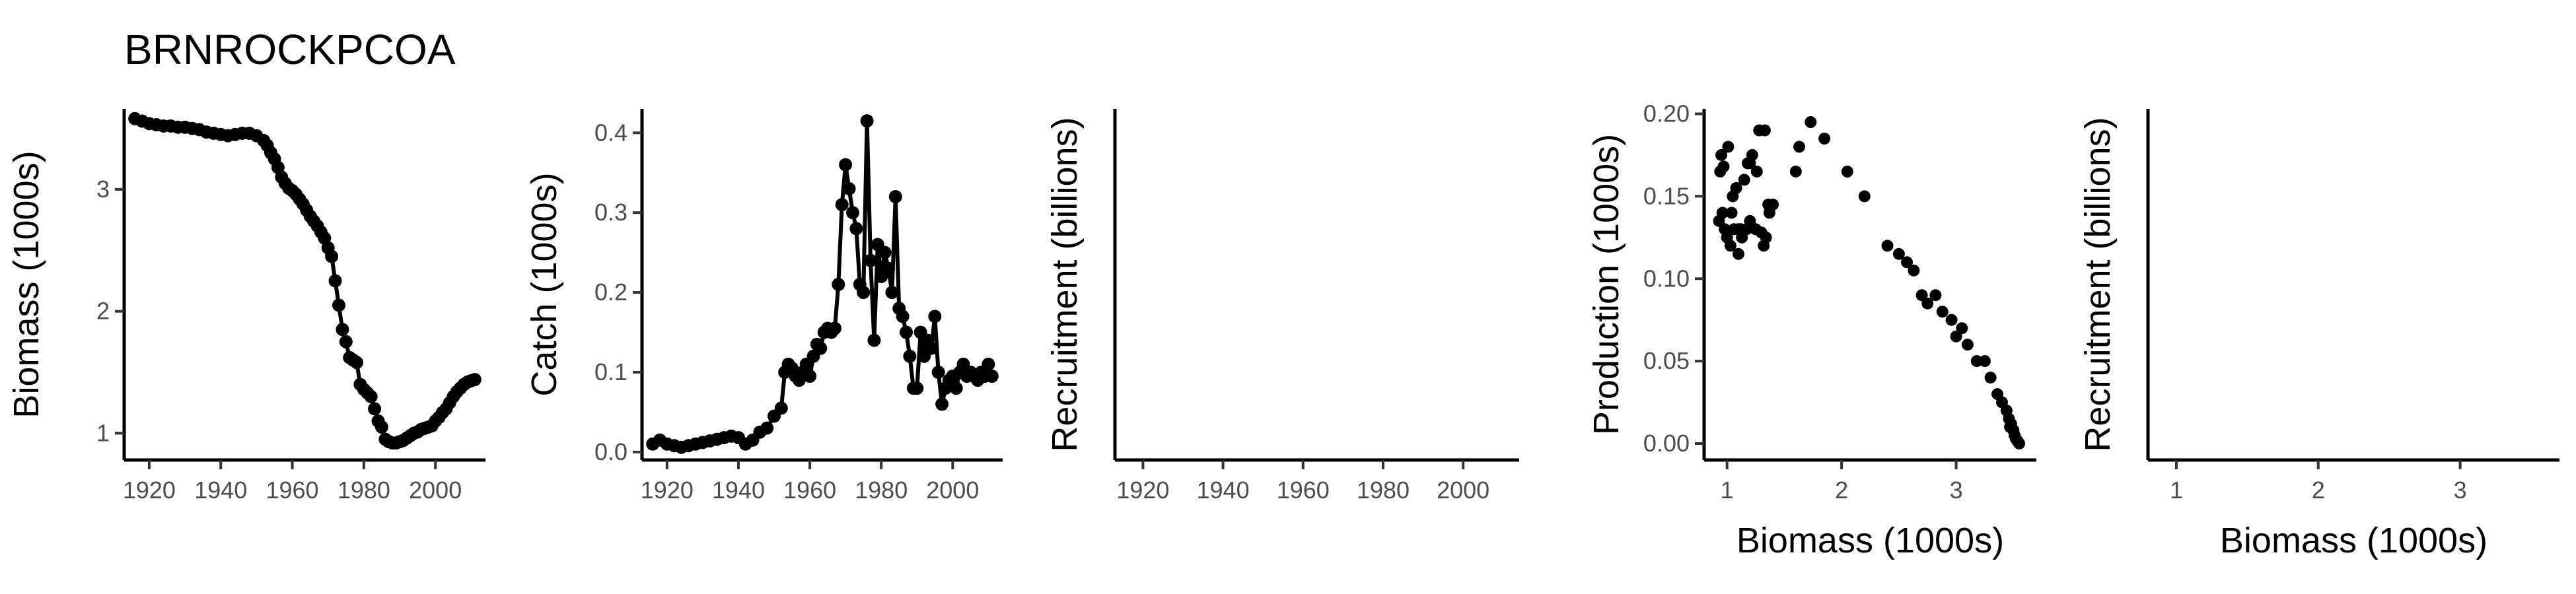 This screenshot has height=594, width=2576. I want to click on x-axis-label: Biomass (1000s), so click(2353, 540).